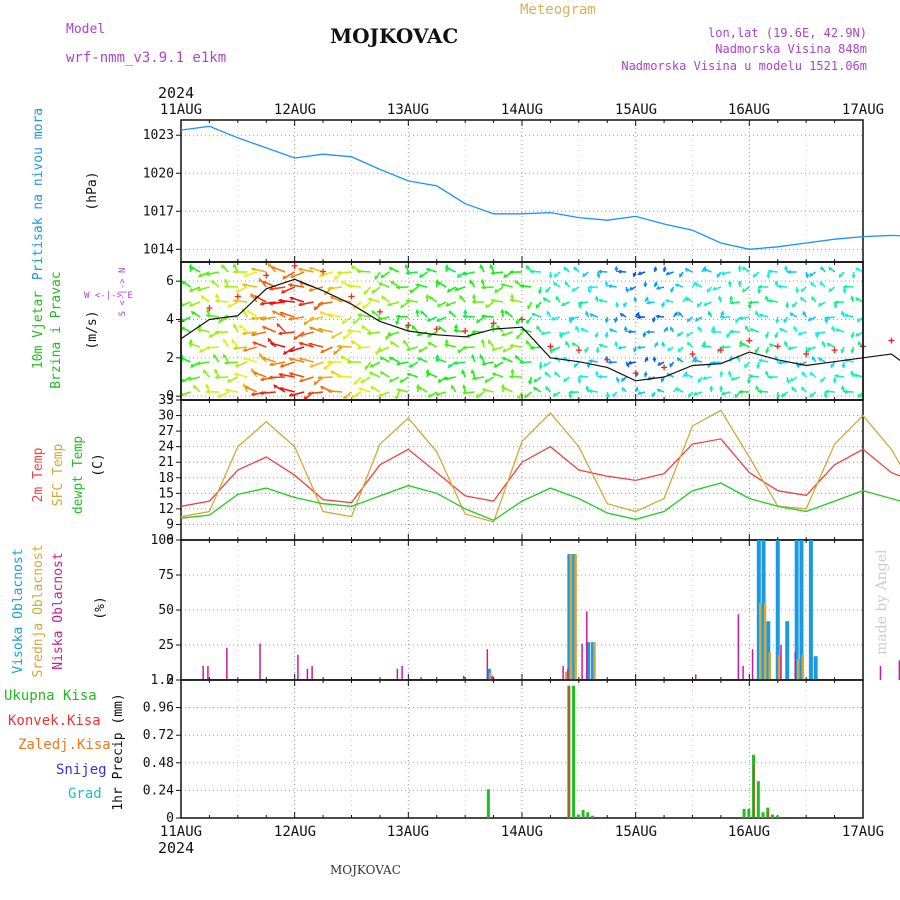 Image resolution: width=900 pixels, height=900 pixels. What do you see at coordinates (540, 187) in the screenshot?
I see `pressure-line` at bounding box center [540, 187].